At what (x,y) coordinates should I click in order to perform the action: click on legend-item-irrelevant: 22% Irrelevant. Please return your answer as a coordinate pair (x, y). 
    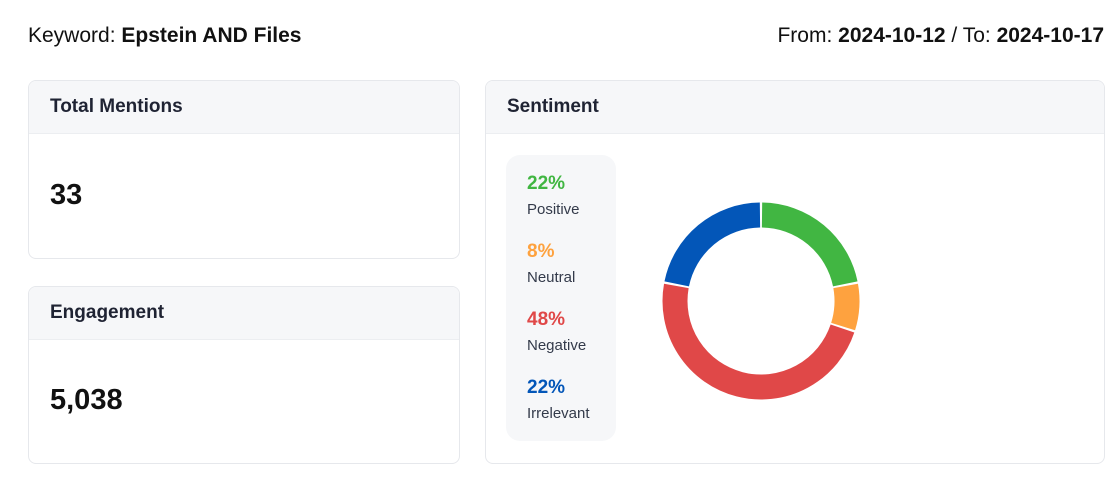
    Looking at the image, I should click on (558, 399).